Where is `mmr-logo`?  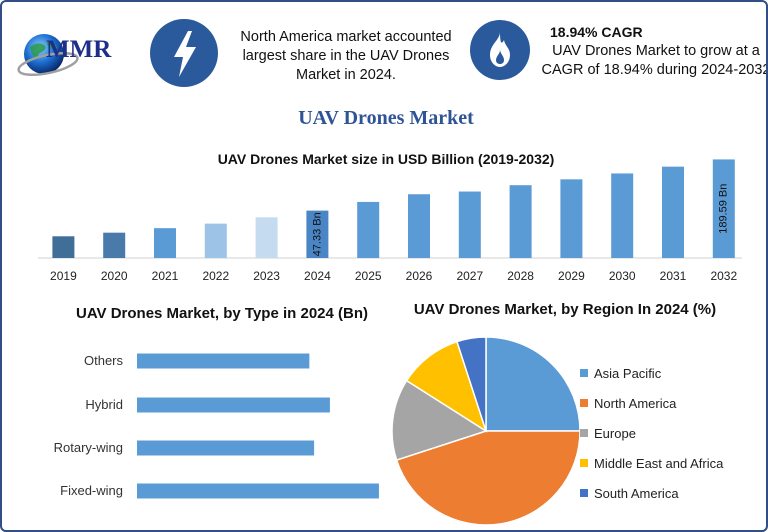 mmr-logo is located at coordinates (48, 55).